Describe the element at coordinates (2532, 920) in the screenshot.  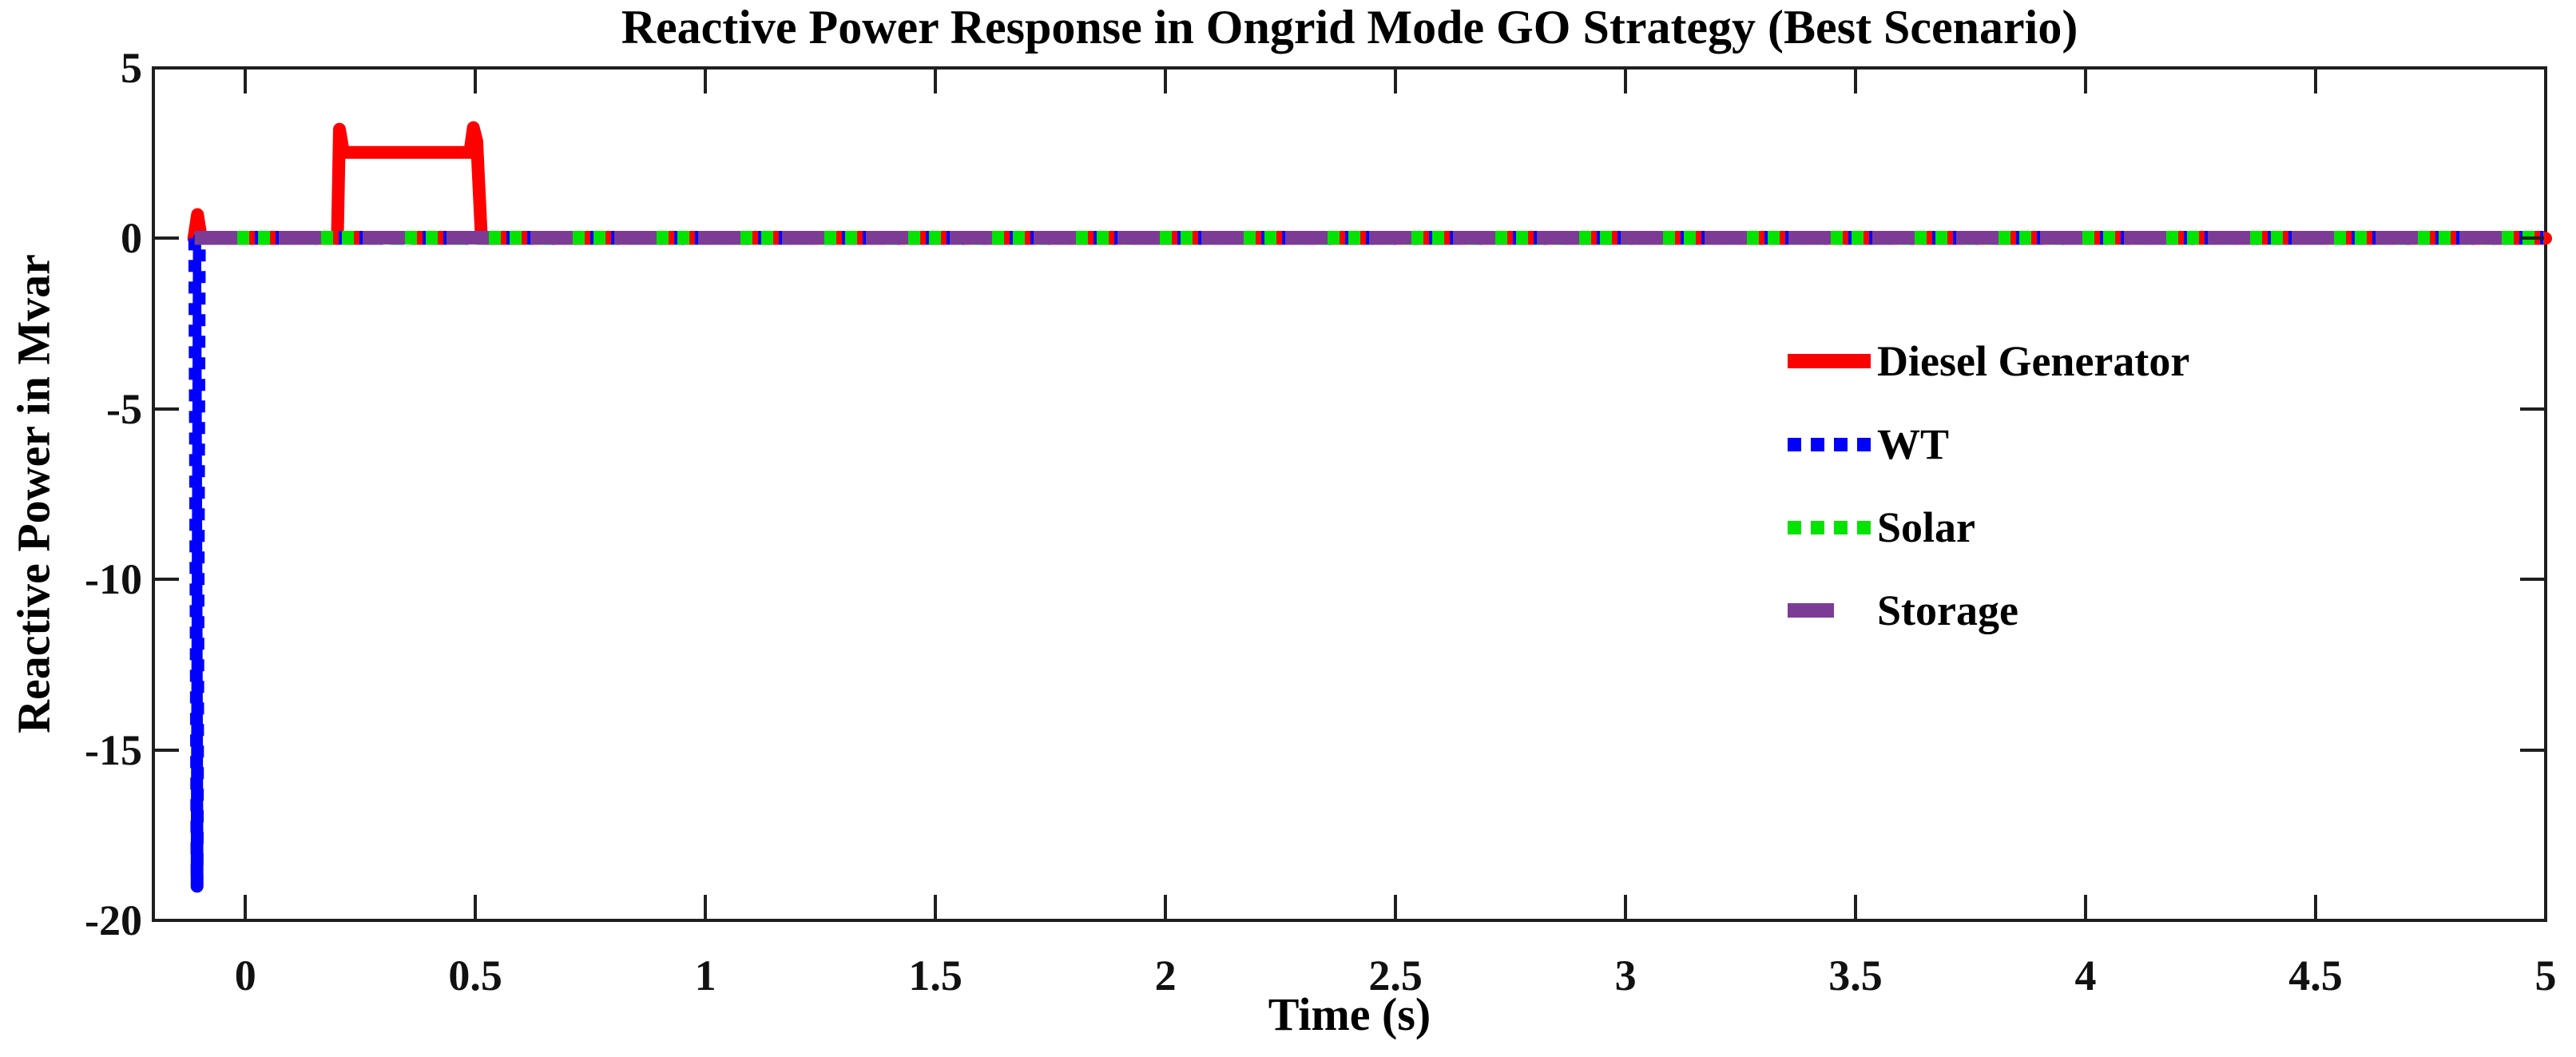
I see `y-tick-right--20` at that location.